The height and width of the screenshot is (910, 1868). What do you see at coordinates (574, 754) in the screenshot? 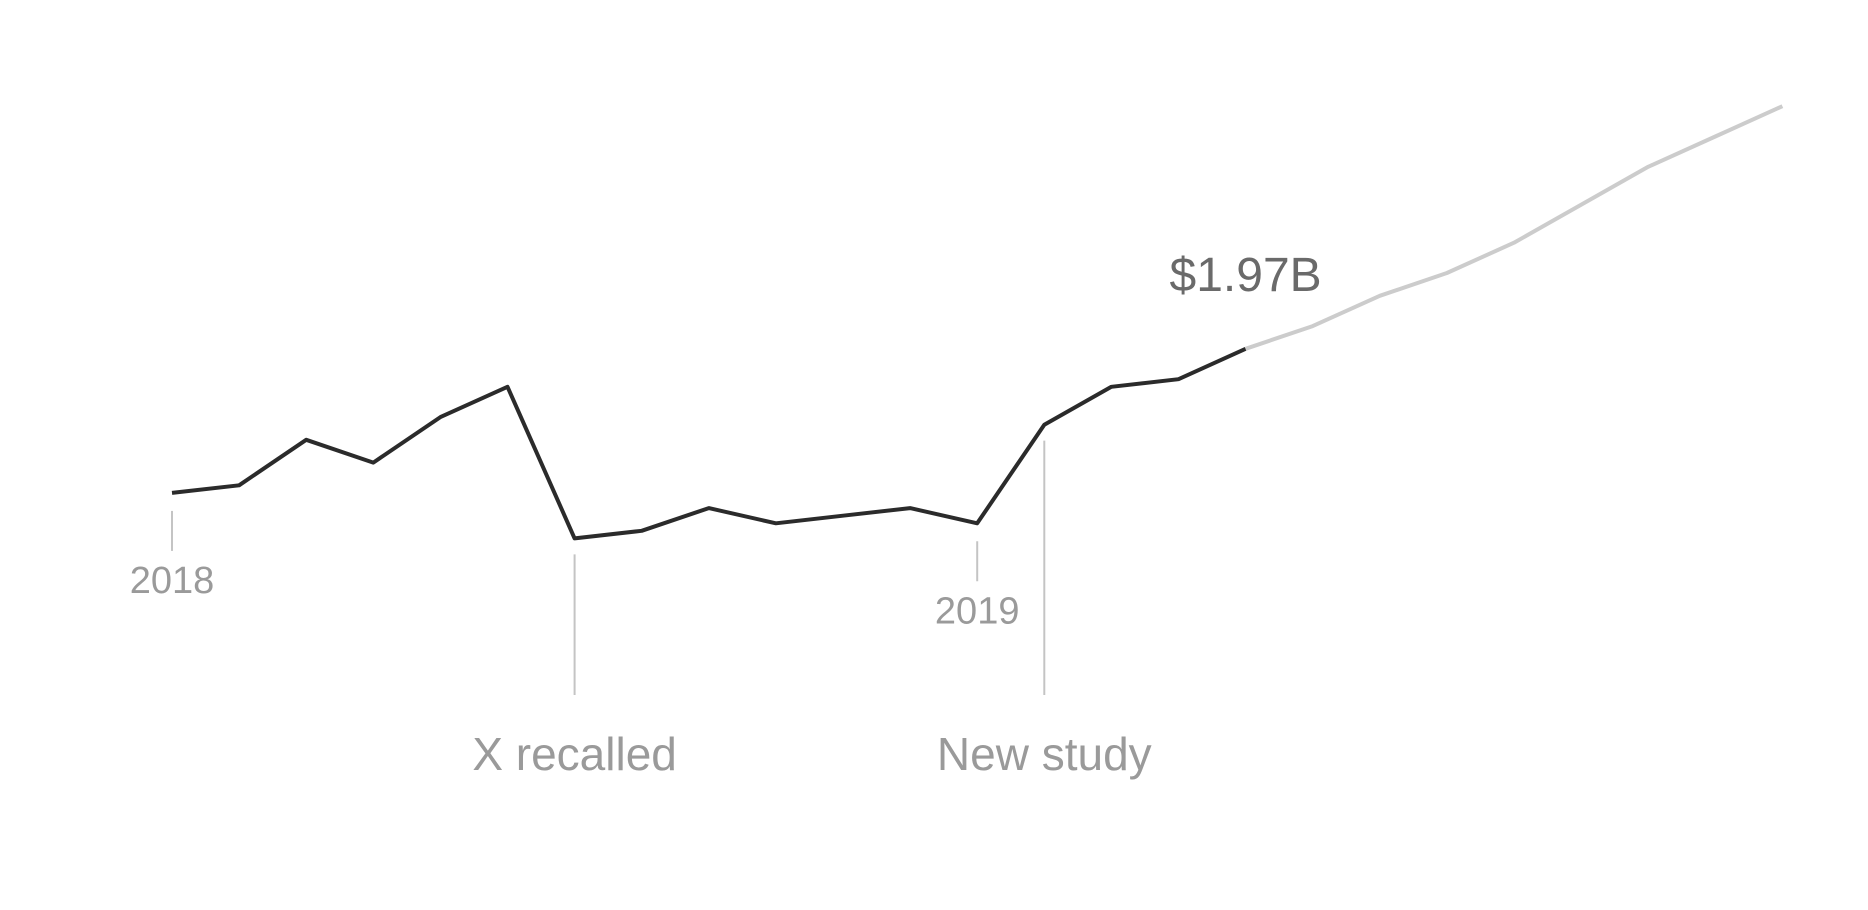
I see `annotation-label: X recalled` at bounding box center [574, 754].